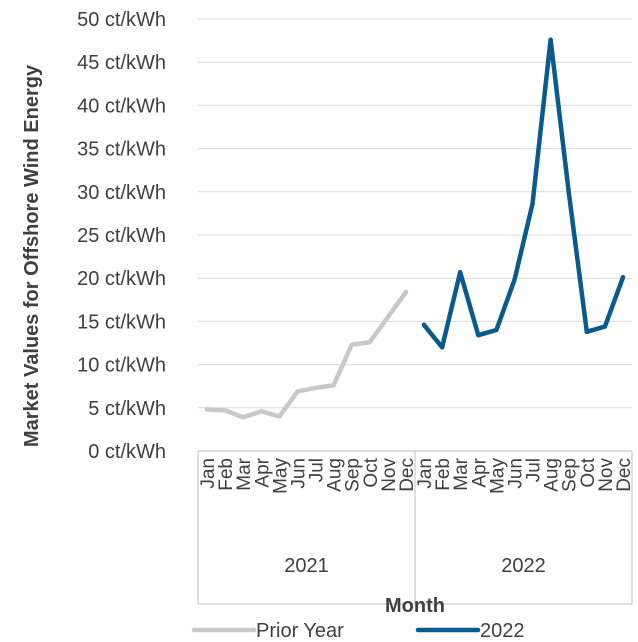  Describe the element at coordinates (121, 150) in the screenshot. I see `y-tick-label: 35 ct/kWh` at that location.